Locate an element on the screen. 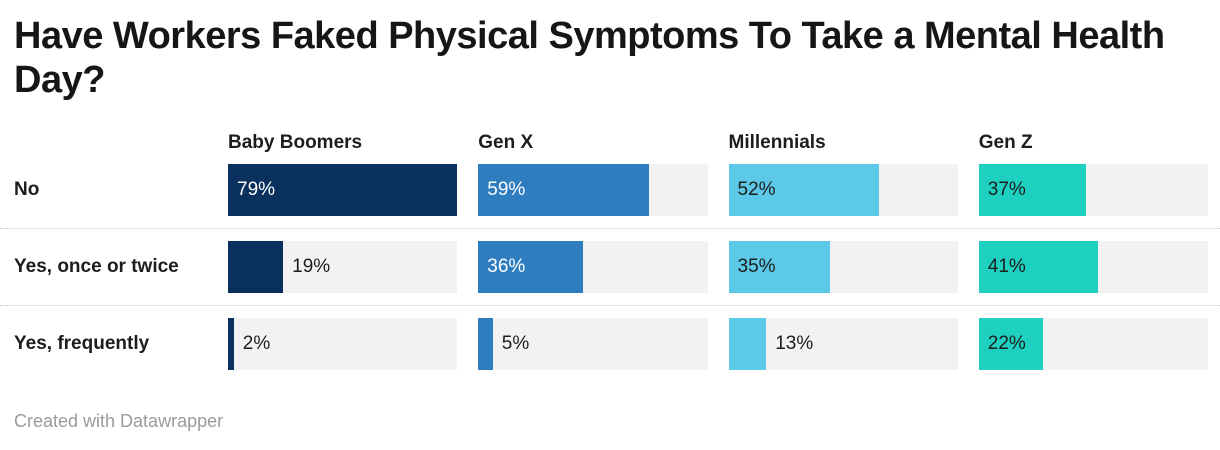 This screenshot has height=450, width=1220. bar-track-gen-x: 5% is located at coordinates (593, 344).